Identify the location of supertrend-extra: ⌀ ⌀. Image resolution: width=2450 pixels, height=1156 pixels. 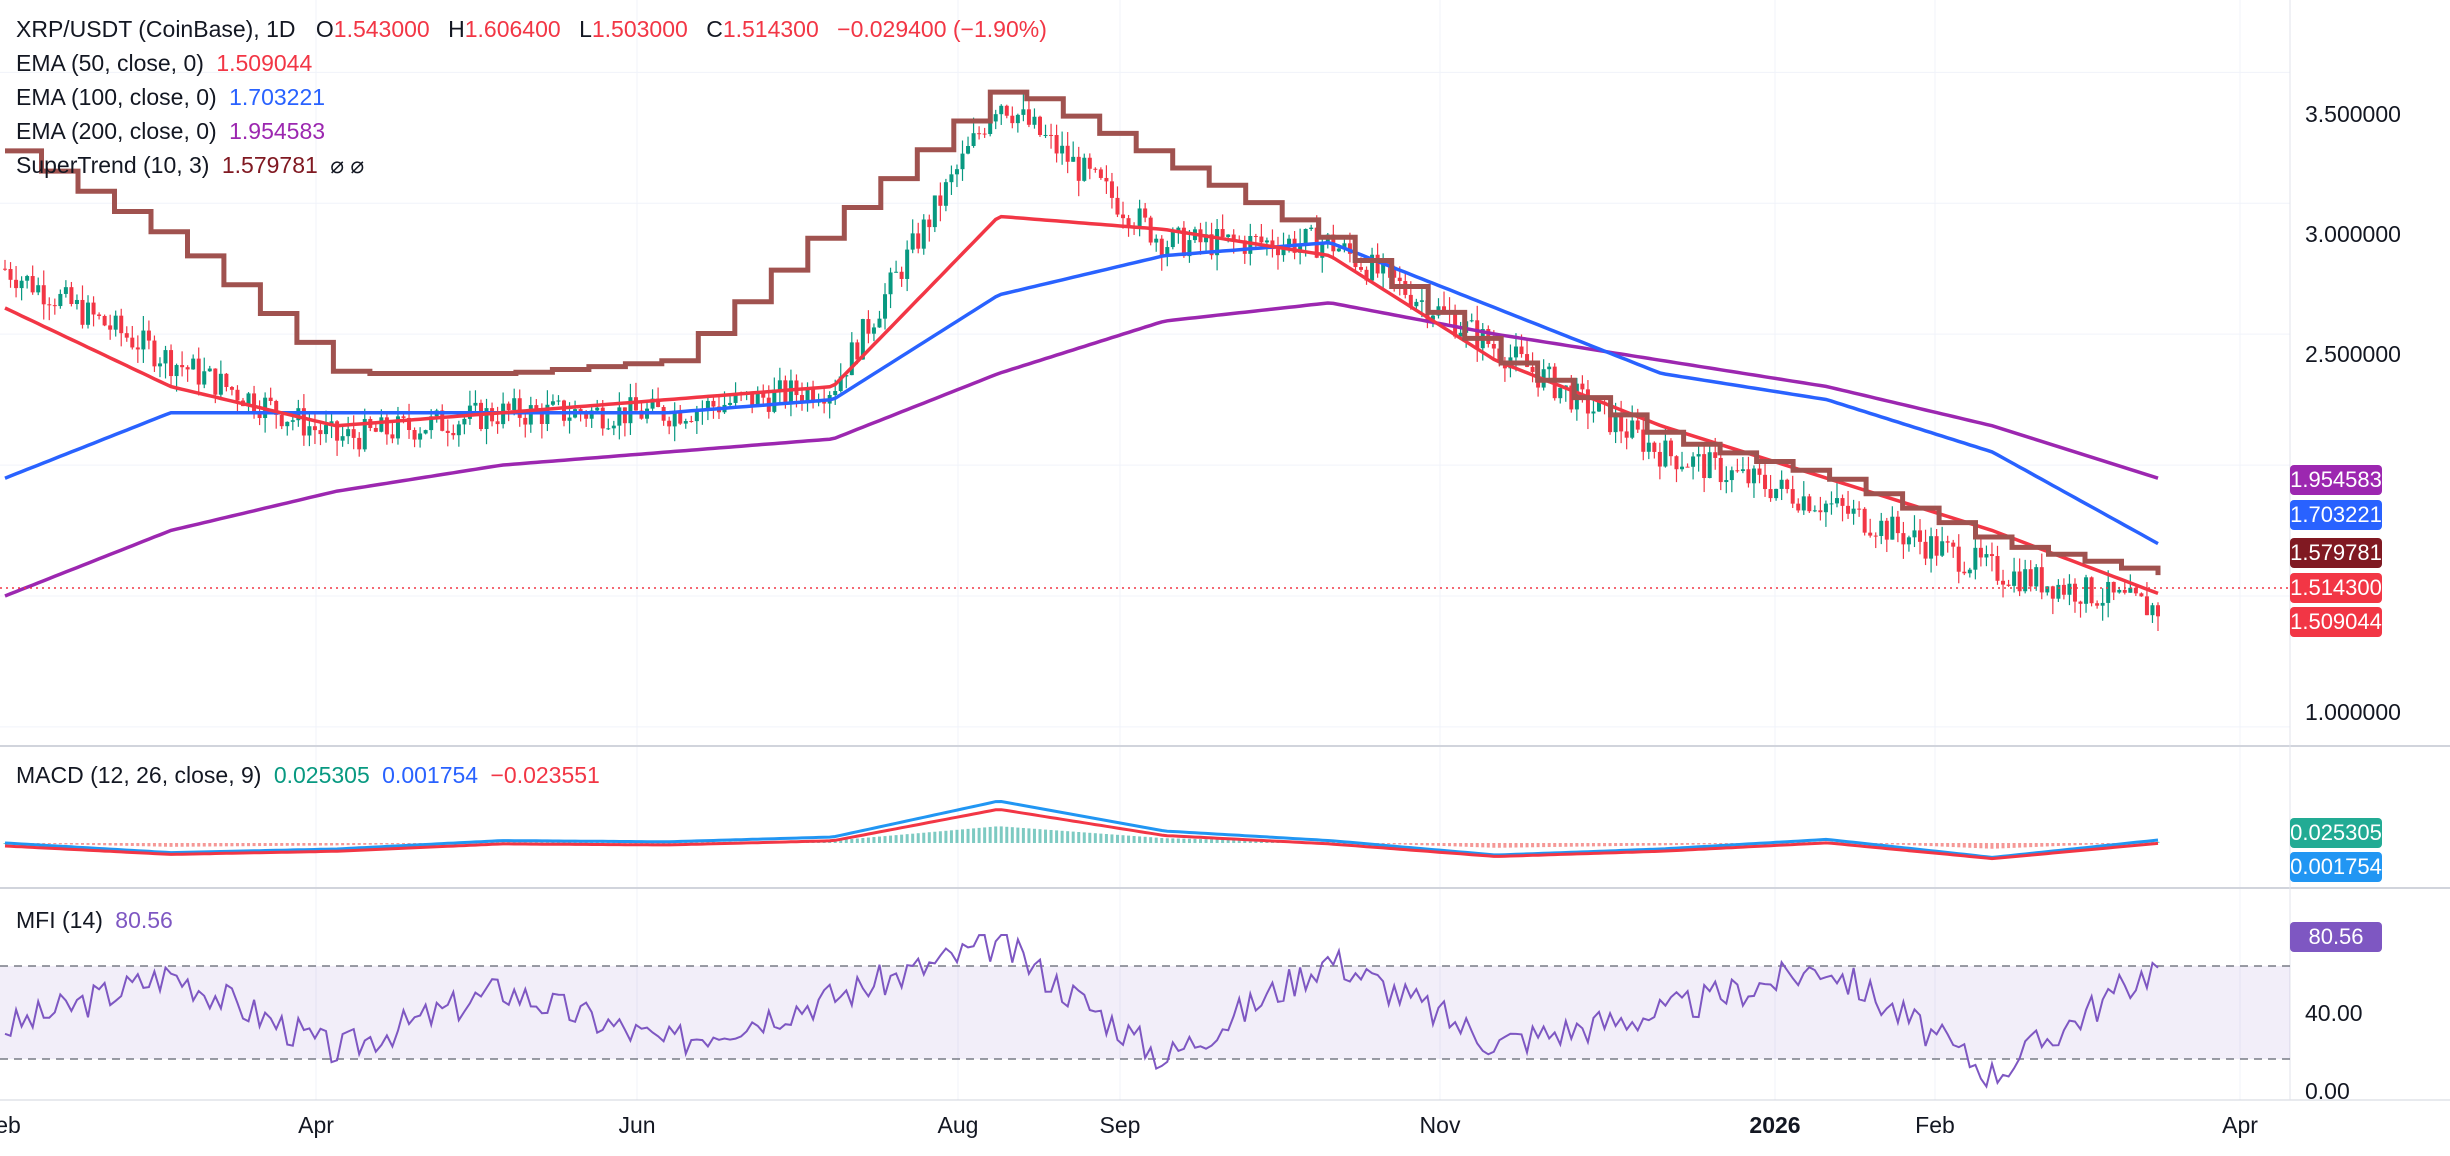
(347, 165).